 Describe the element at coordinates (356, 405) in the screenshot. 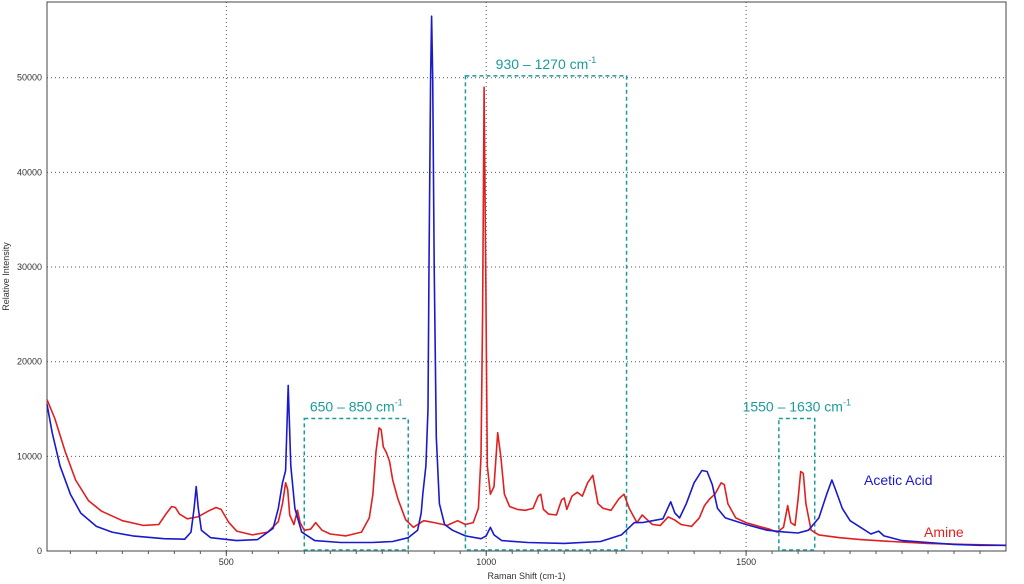

I see `region-label: 650 – 850 cm-1` at that location.